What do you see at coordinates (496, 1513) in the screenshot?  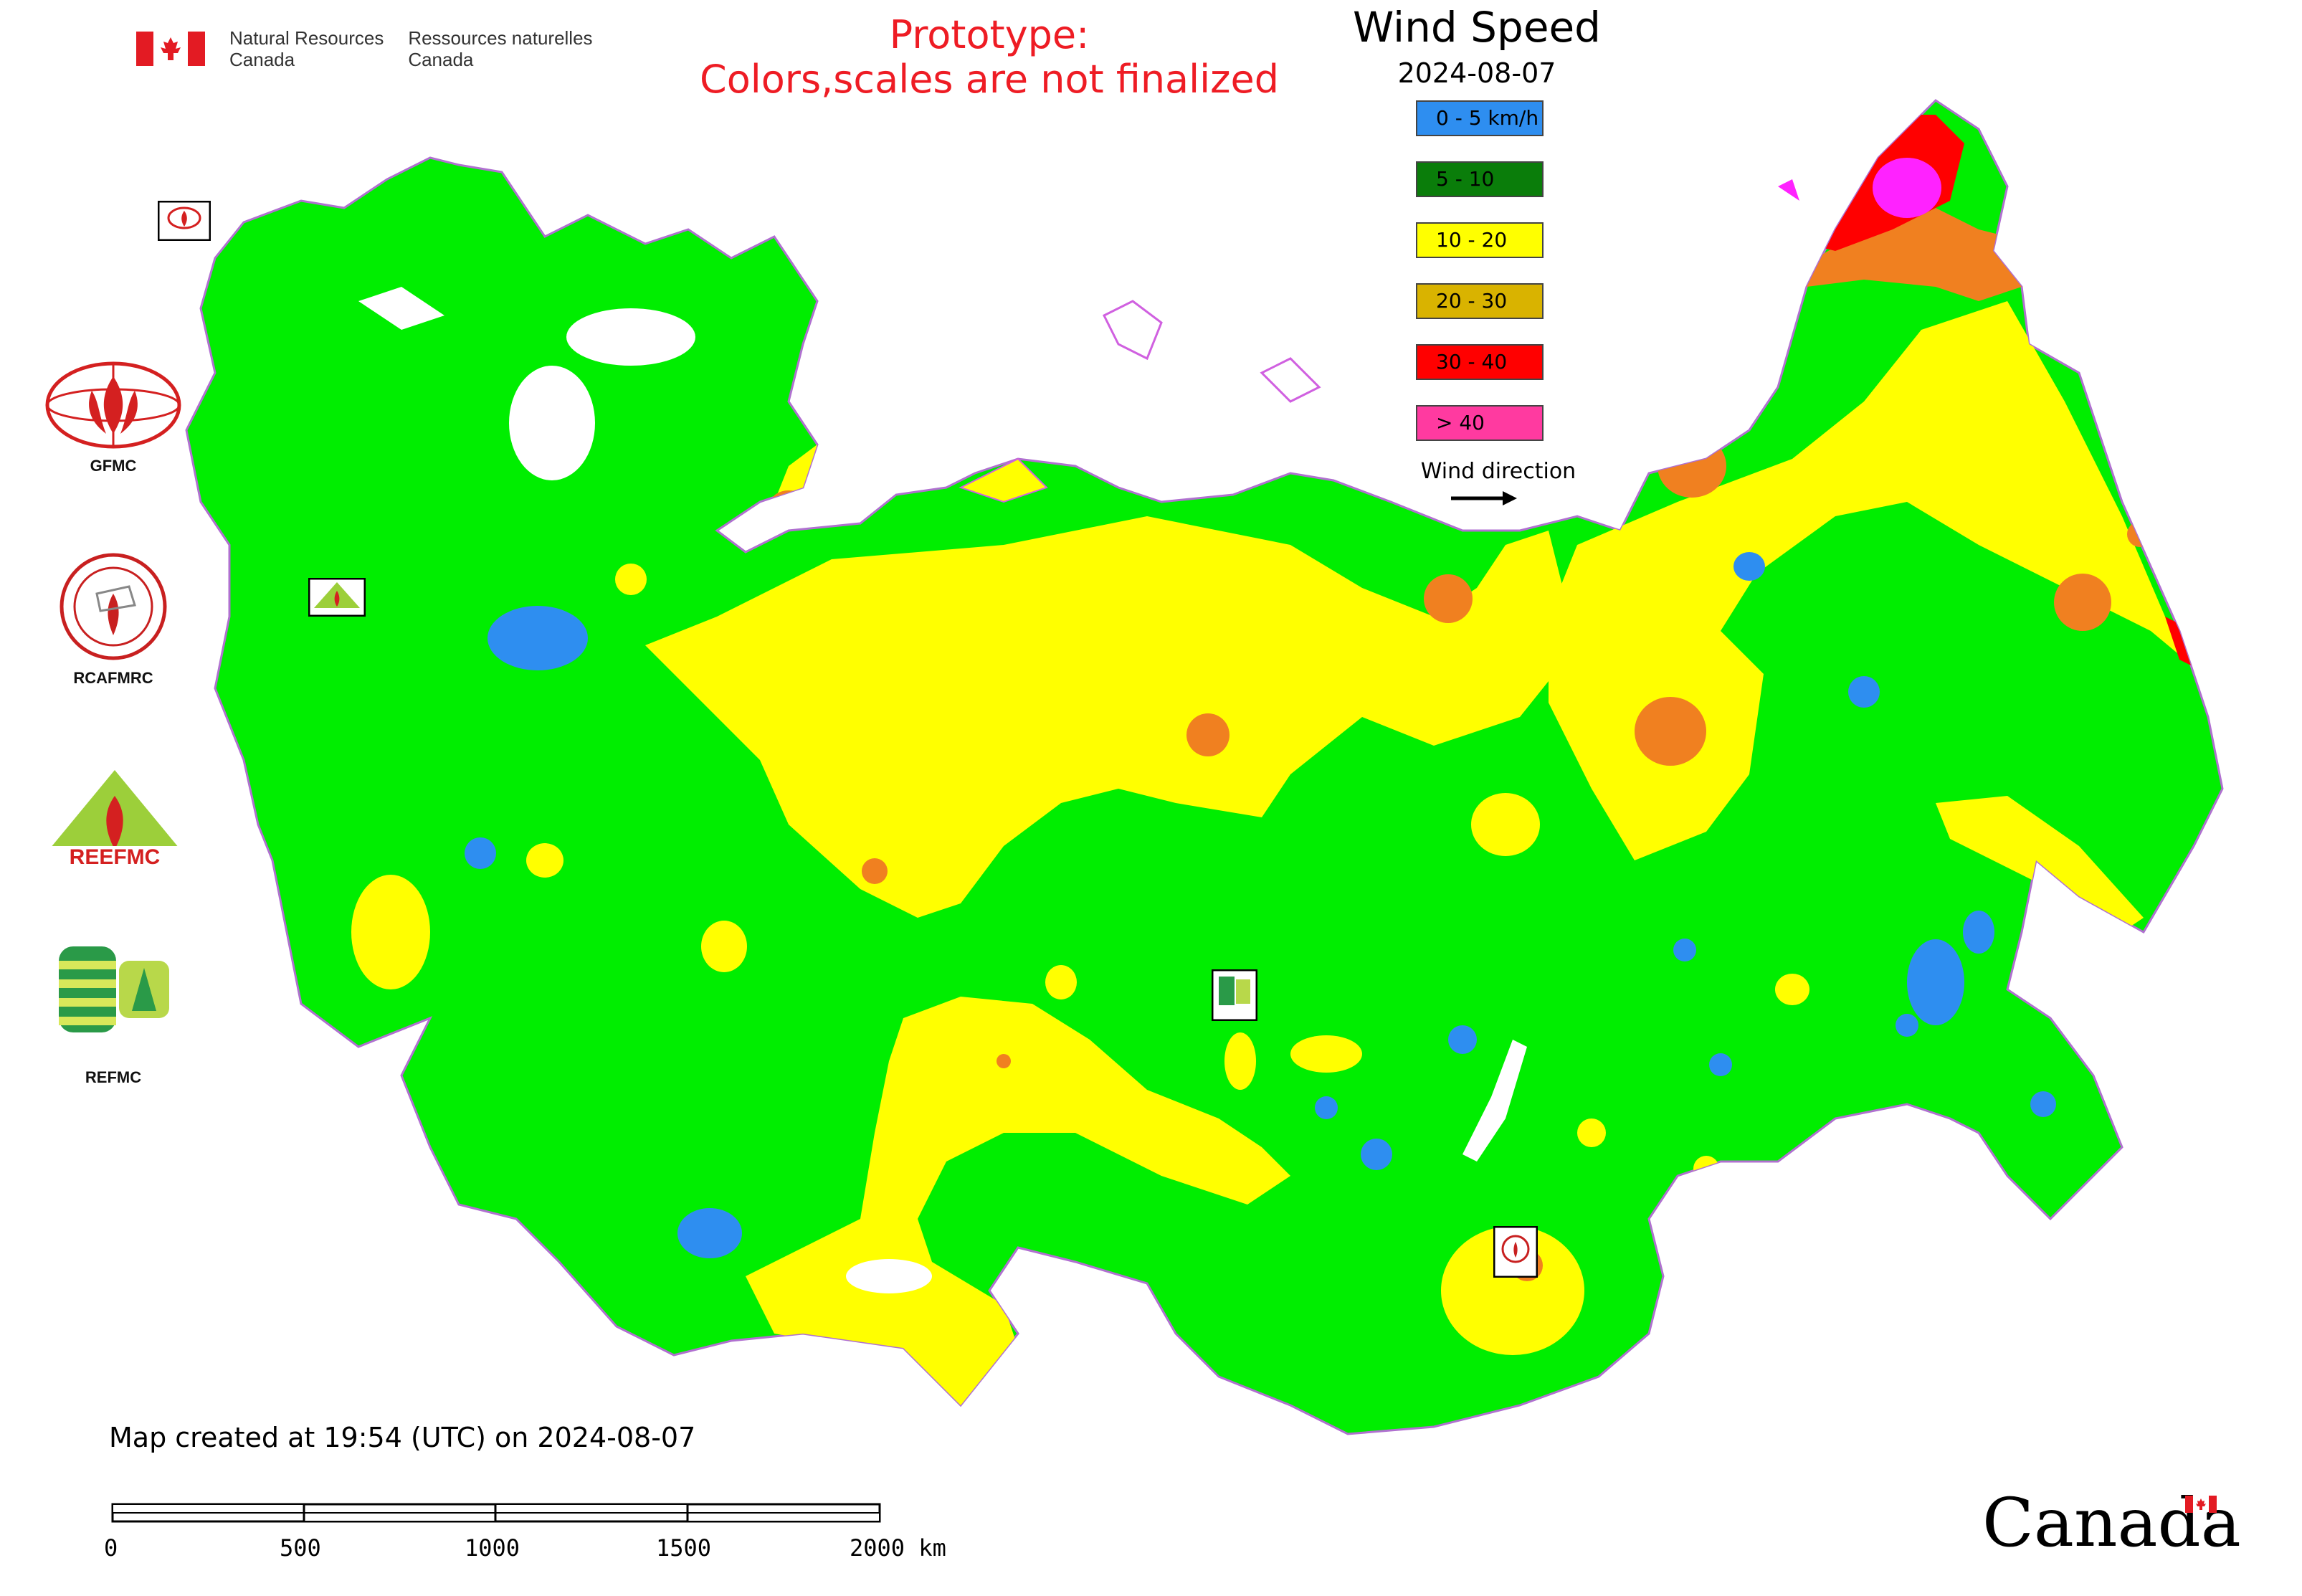 I see `scale-bar` at bounding box center [496, 1513].